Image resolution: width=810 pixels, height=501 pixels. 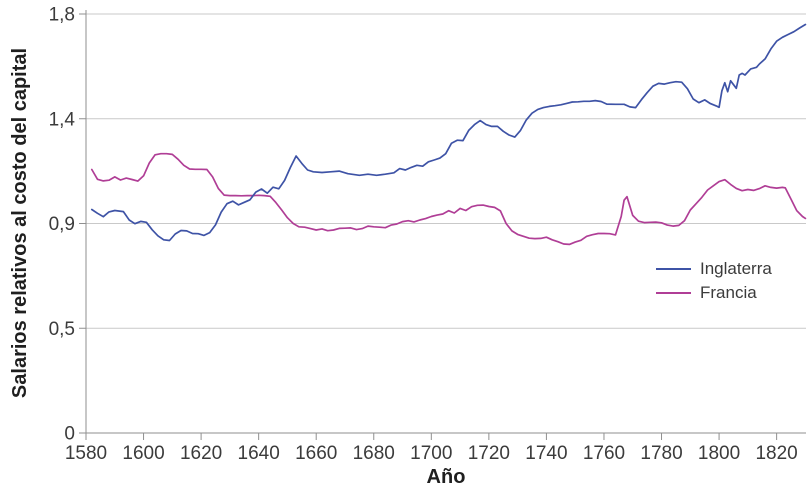 I want to click on x-tick-label: 1800, so click(x=719, y=453).